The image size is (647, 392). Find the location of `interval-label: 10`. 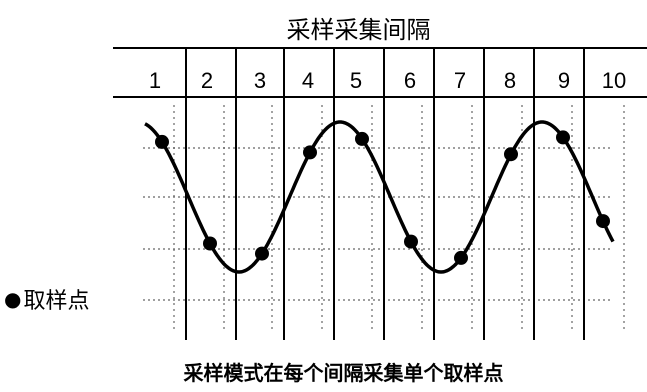

interval-label: 10 is located at coordinates (614, 80).